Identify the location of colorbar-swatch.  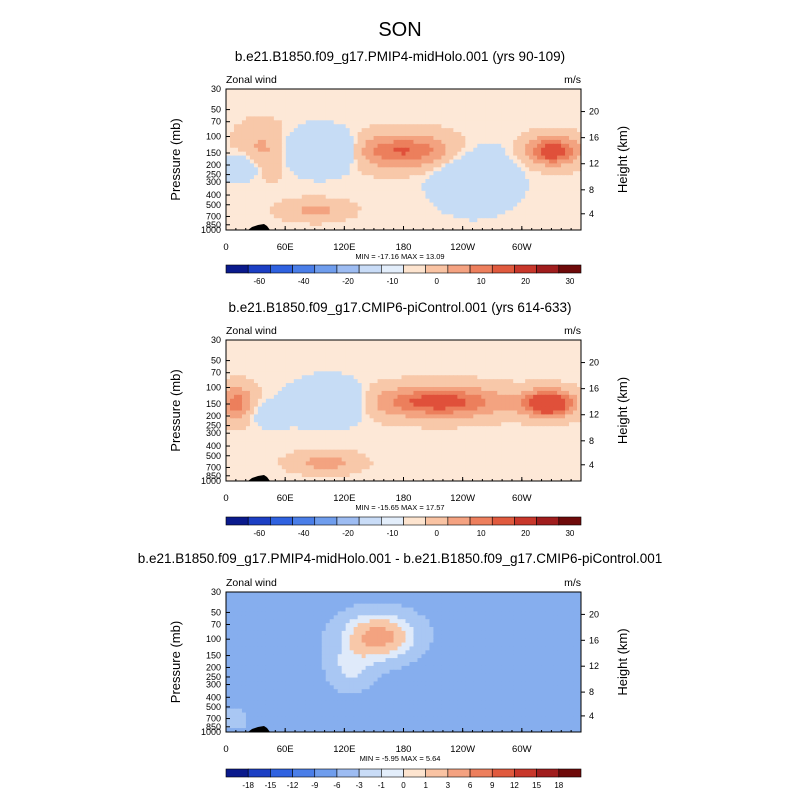
(237, 269).